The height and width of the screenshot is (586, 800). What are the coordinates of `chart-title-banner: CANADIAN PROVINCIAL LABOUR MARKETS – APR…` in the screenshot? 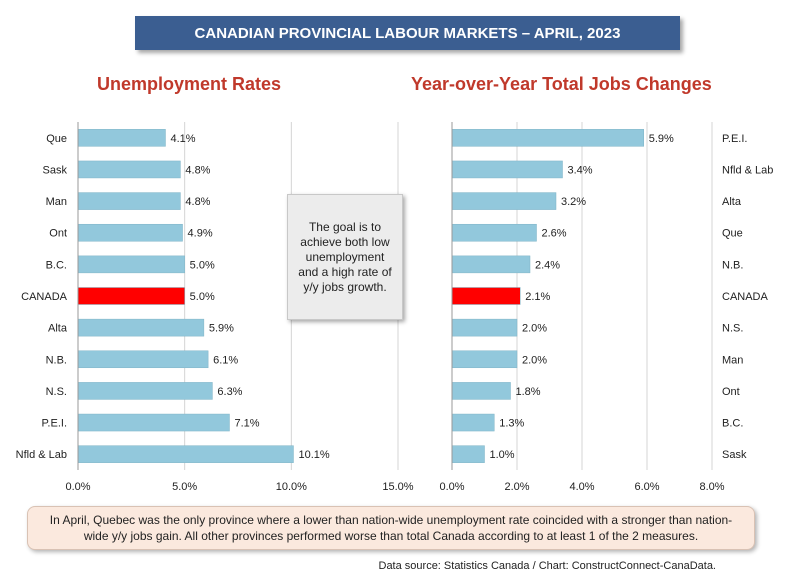 It's located at (407, 33).